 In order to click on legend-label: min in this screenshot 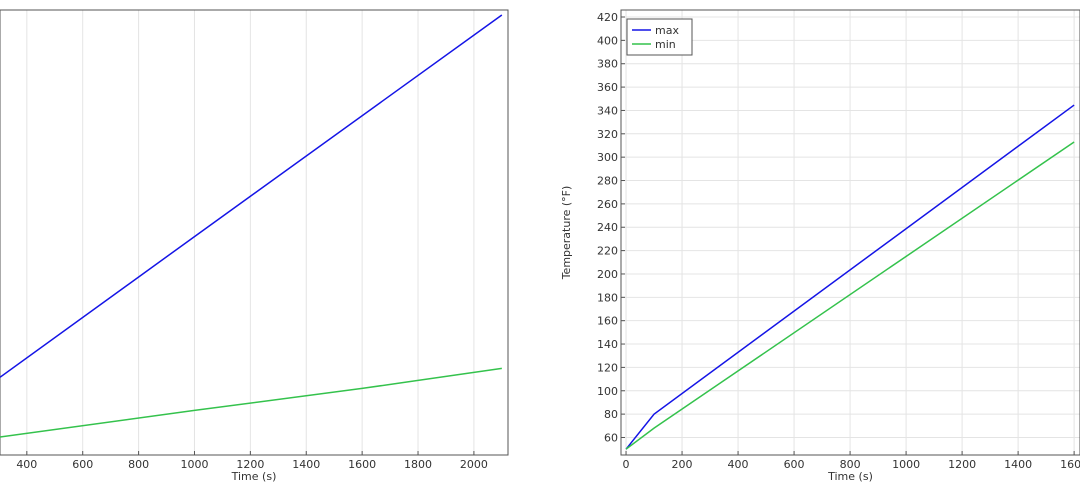, I will do `click(665, 44)`.